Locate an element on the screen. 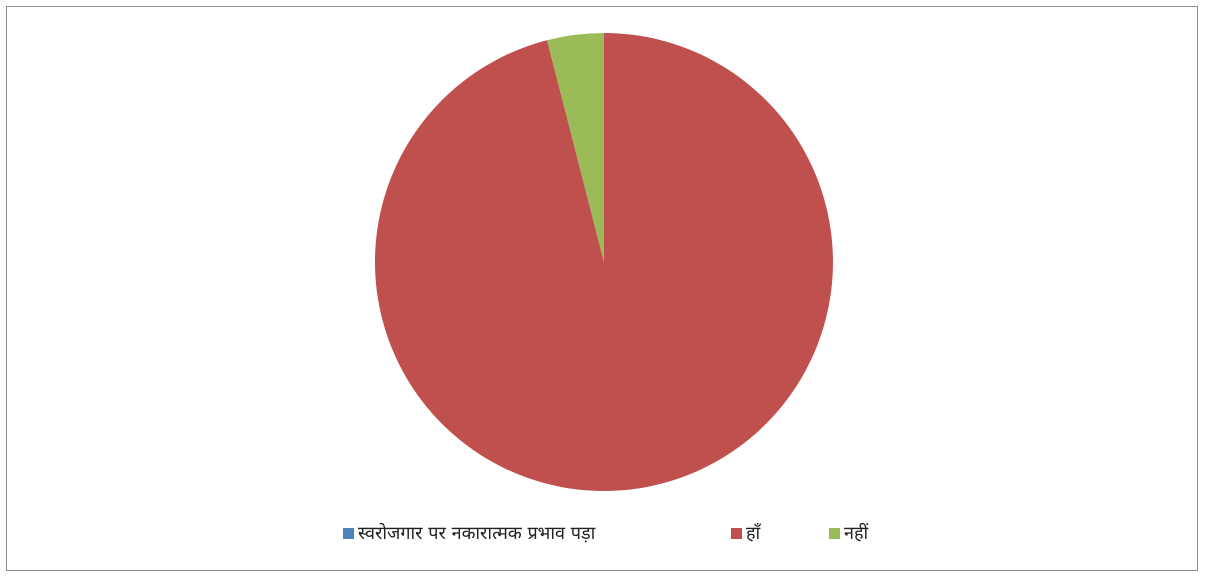  legend-item-no: नहीं is located at coordinates (848, 533).